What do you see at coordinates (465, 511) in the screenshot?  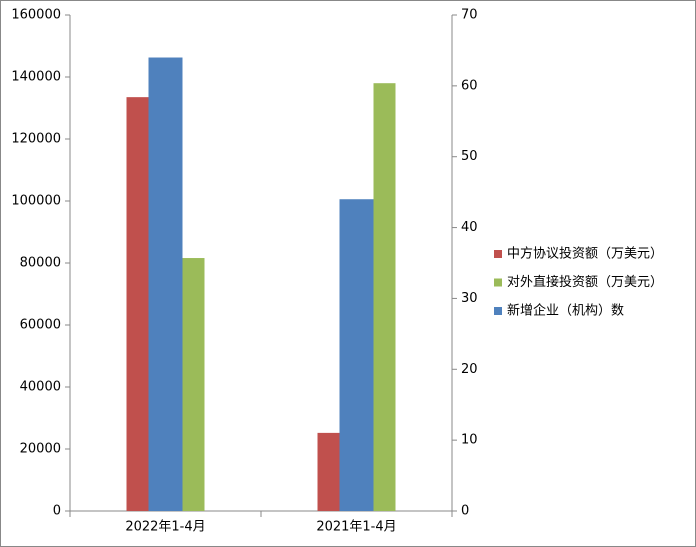 I see `y2-tick-label: 0` at bounding box center [465, 511].